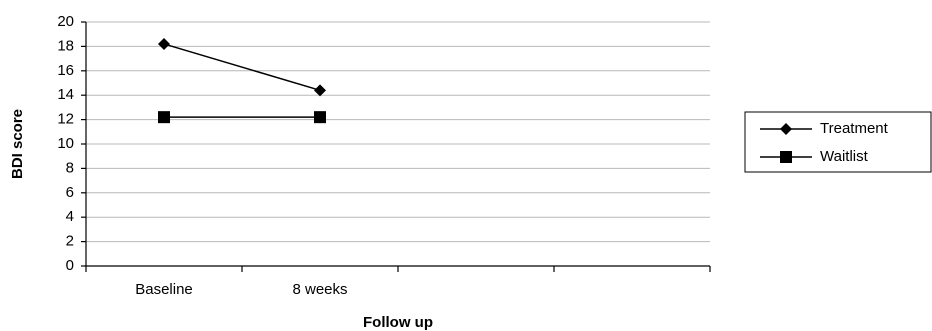 This screenshot has height=331, width=932. What do you see at coordinates (65, 119) in the screenshot?
I see `y-tick-label: 12` at bounding box center [65, 119].